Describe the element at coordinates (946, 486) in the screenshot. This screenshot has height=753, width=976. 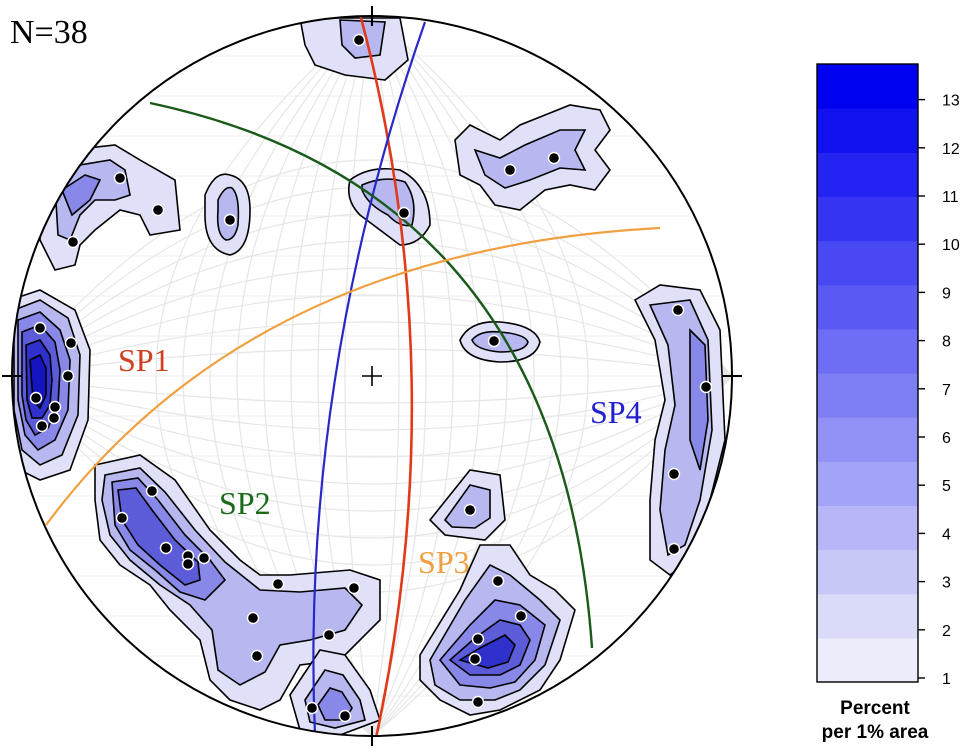
I see `colorbar-tick-label: 5` at that location.